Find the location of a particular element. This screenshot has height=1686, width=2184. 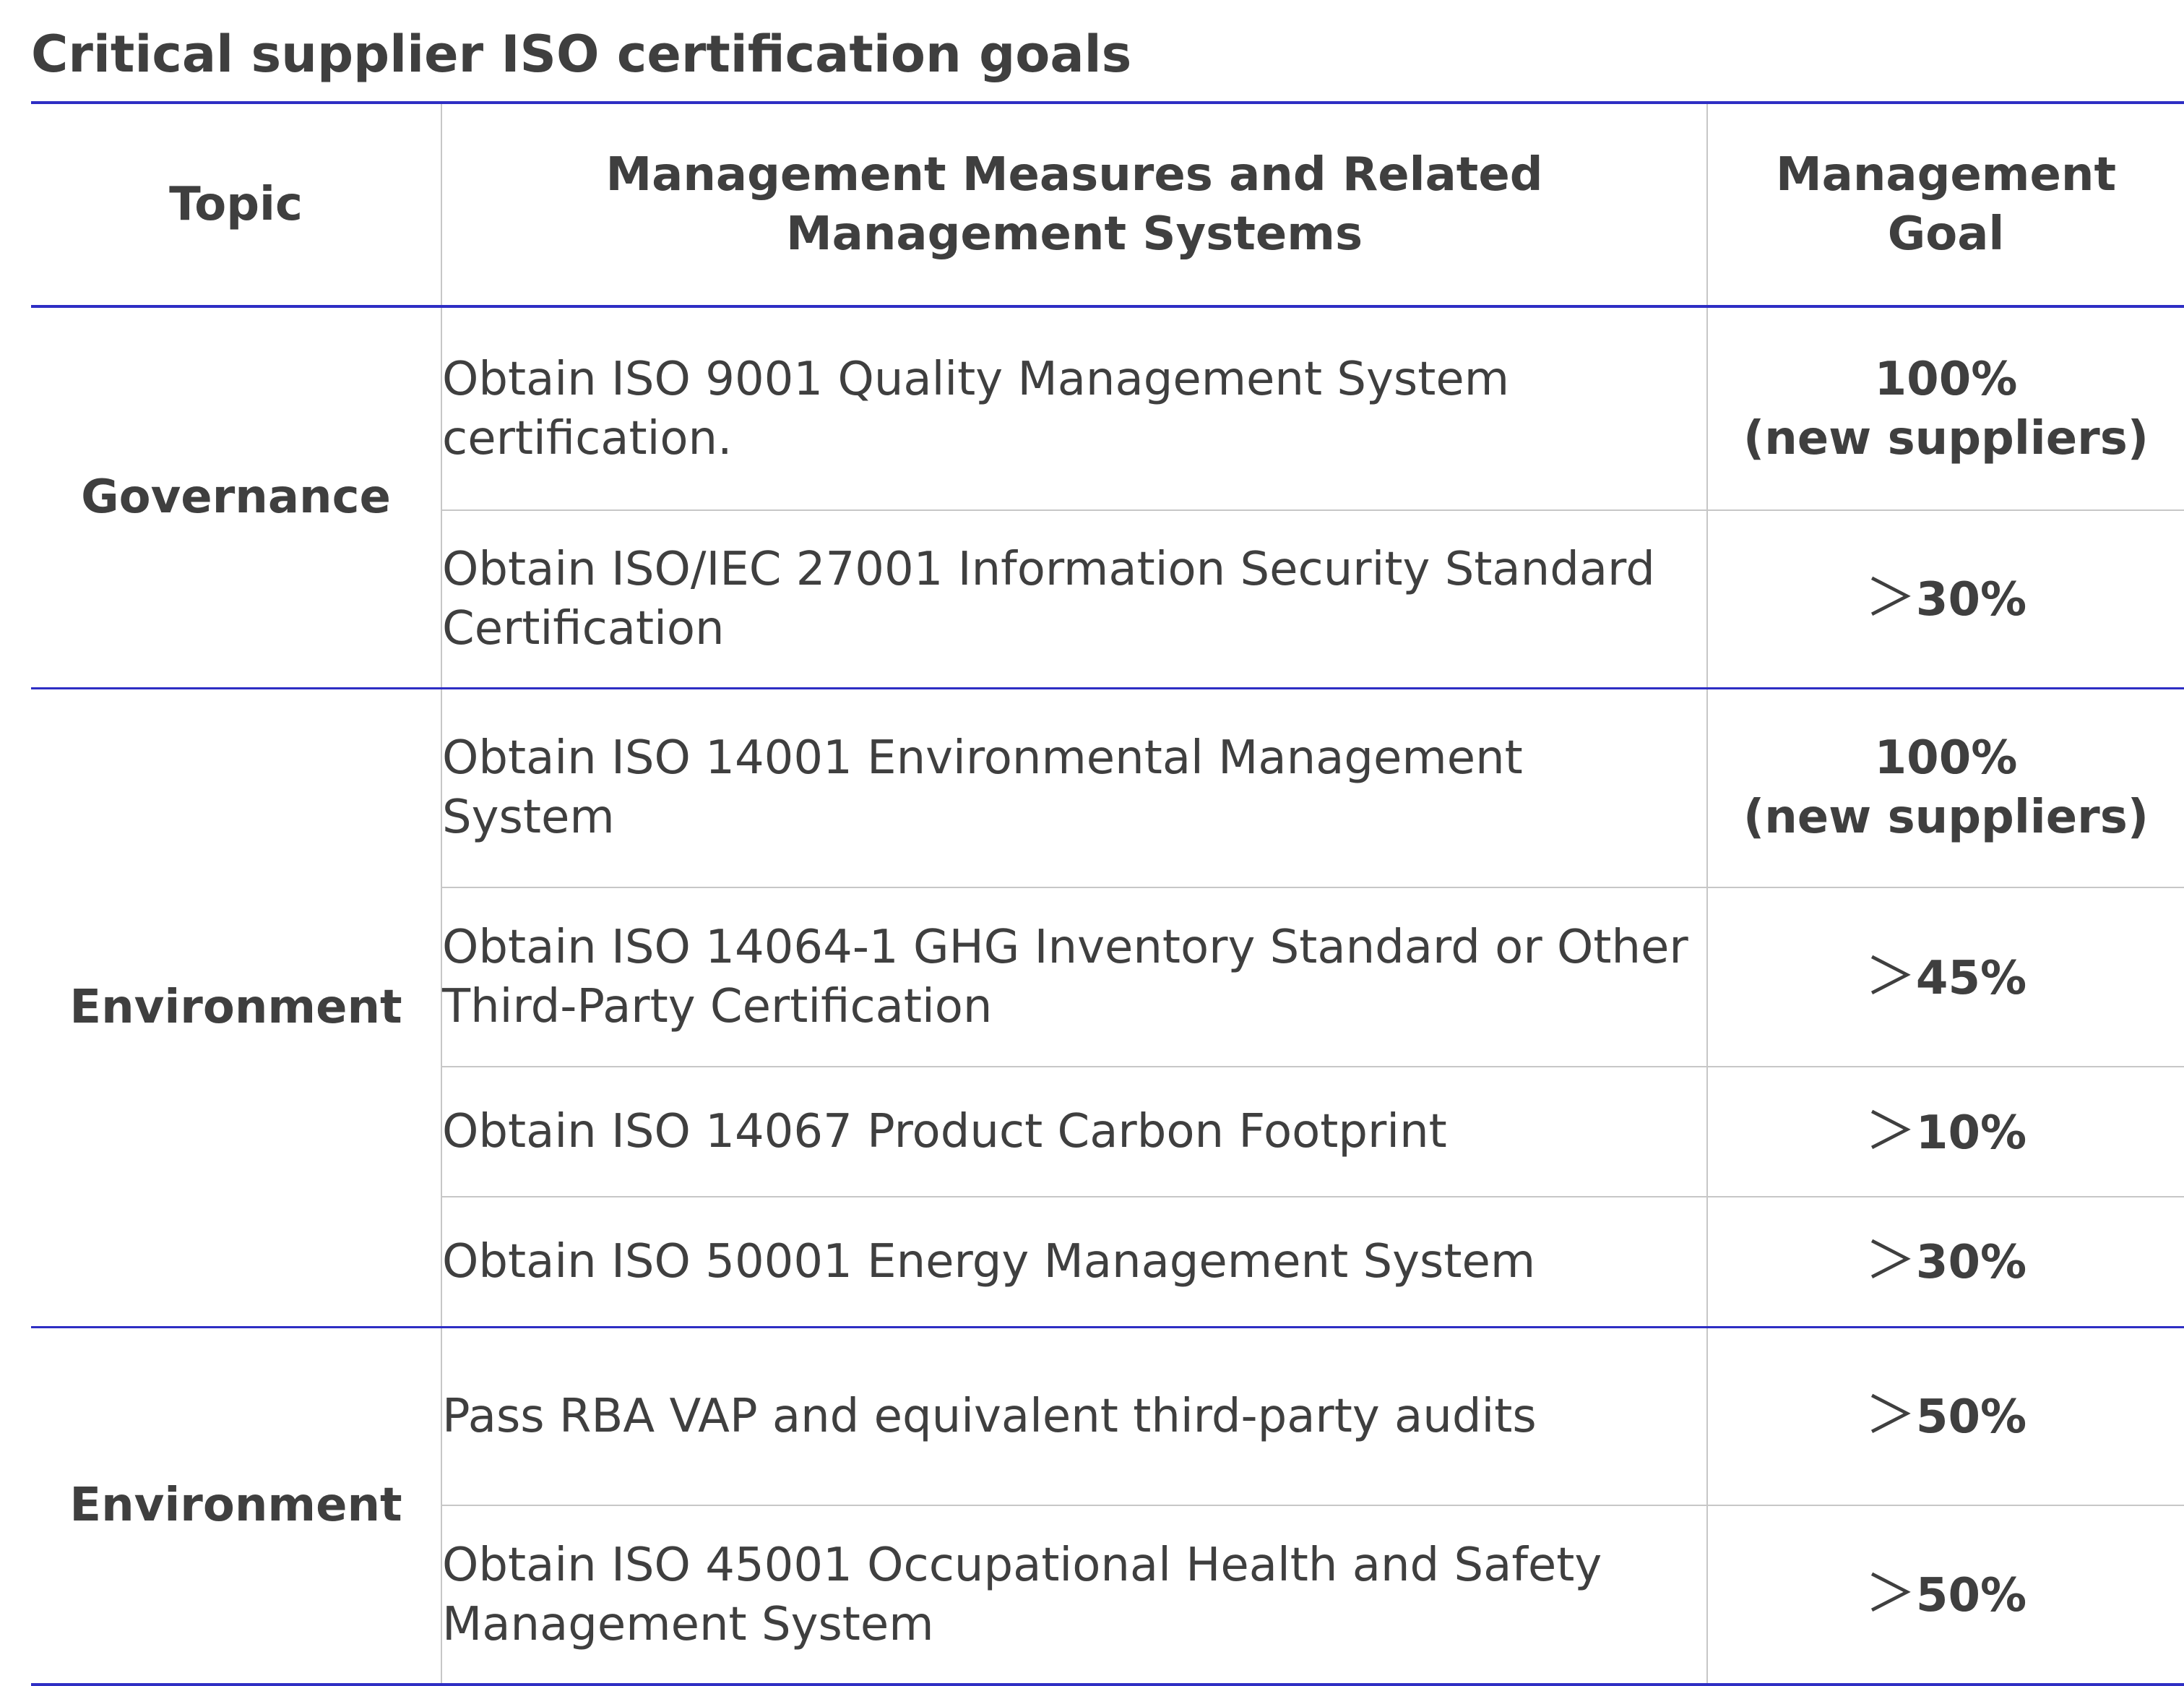

goal-cell: ＞45% is located at coordinates (1945, 977).